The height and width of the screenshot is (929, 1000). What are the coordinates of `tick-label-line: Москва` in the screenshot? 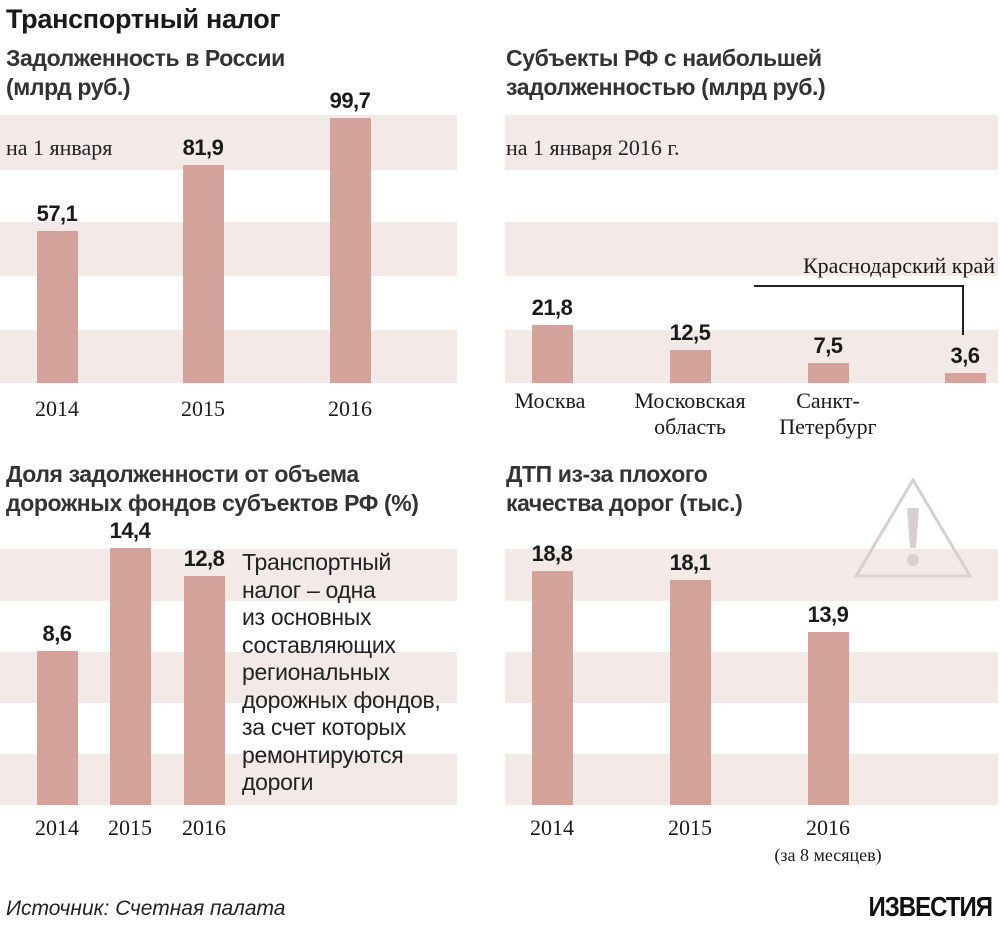 It's located at (550, 400).